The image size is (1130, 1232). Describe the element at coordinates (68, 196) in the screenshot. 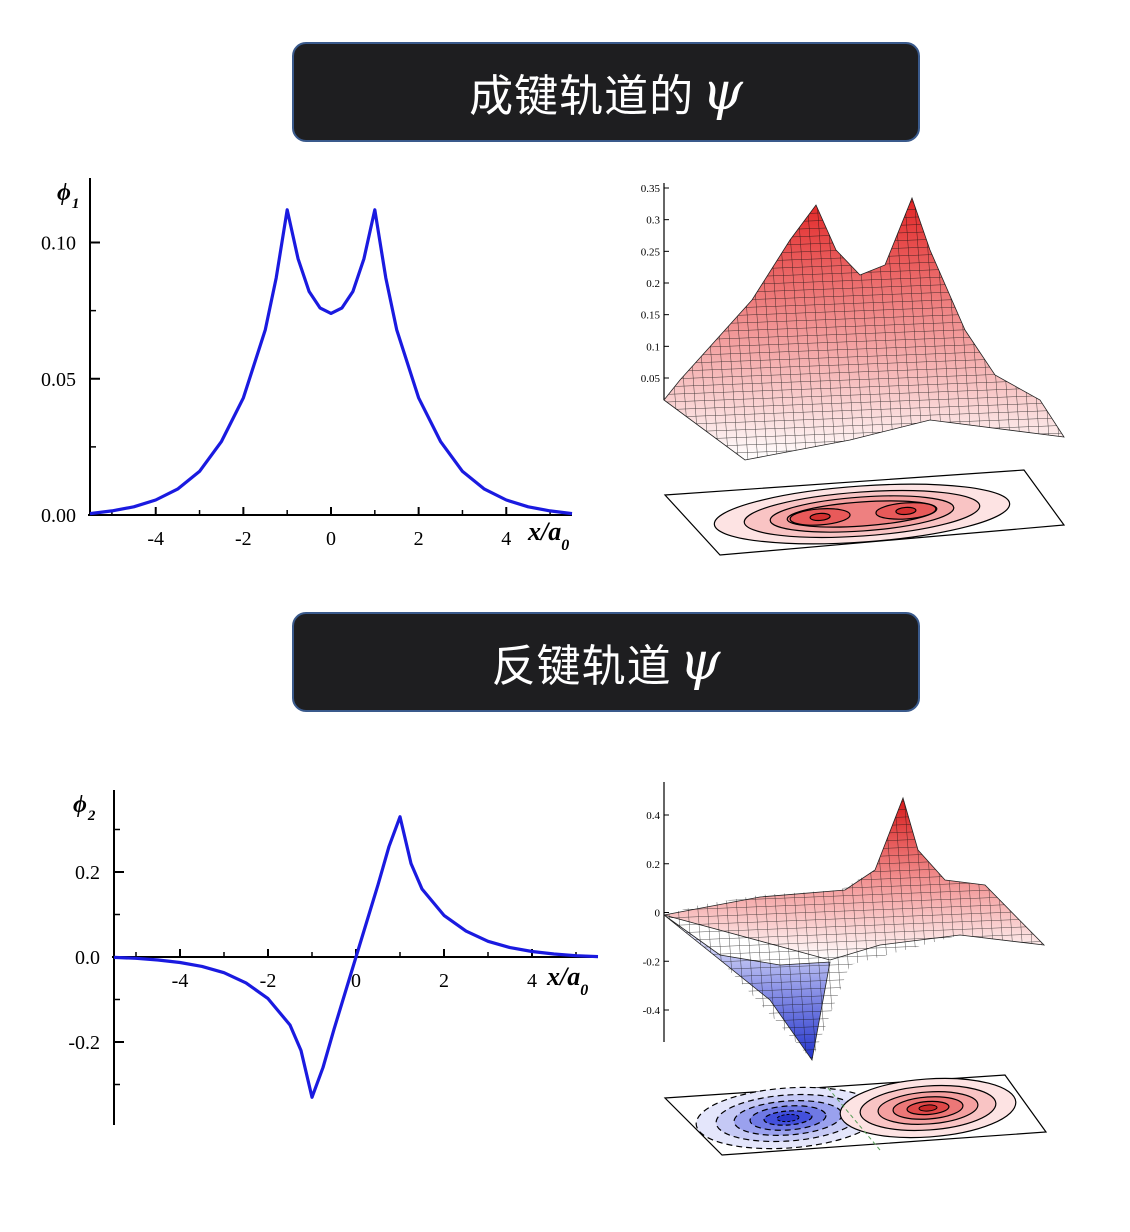

I see `chart1-y-label: ϕ1` at that location.